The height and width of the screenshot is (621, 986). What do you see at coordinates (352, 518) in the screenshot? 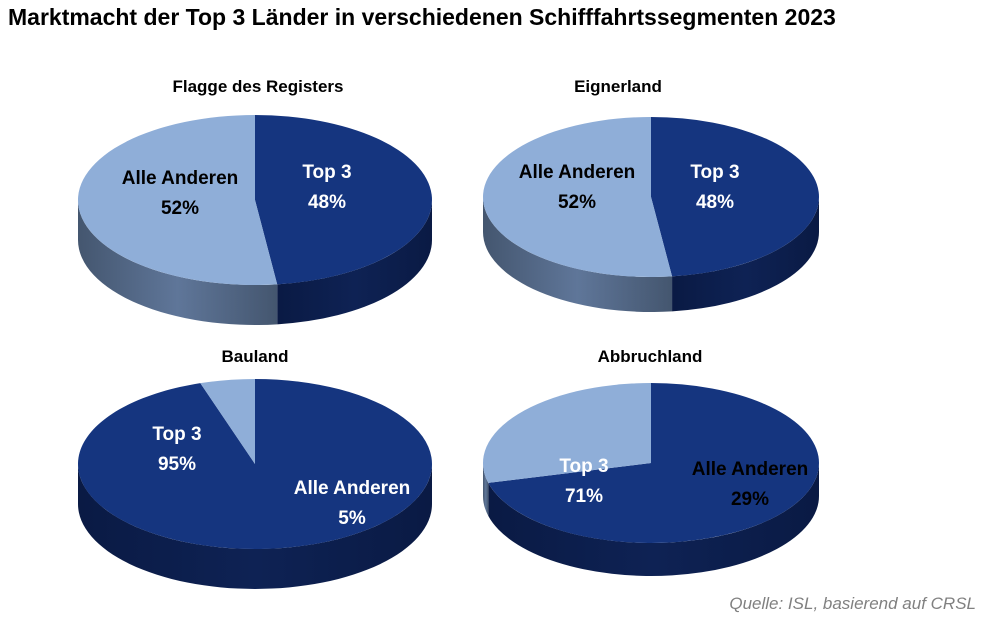
I see `slice-value-alle-anderen: 5%` at bounding box center [352, 518].